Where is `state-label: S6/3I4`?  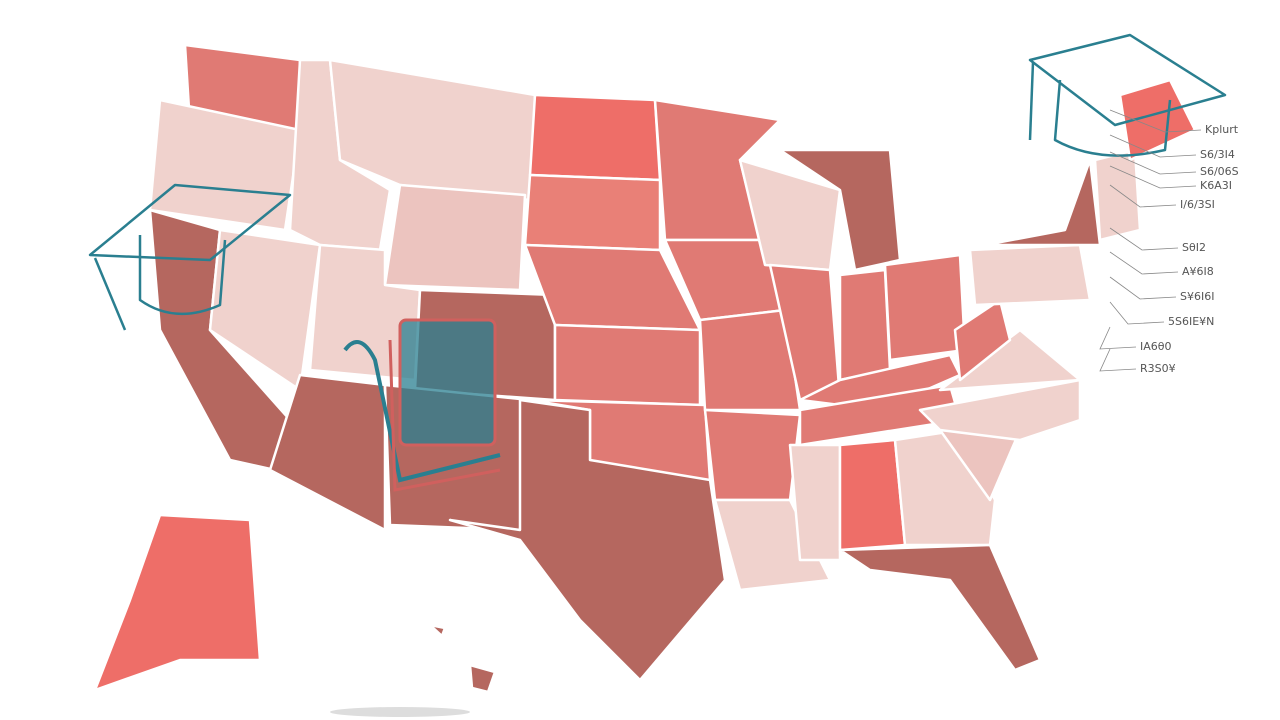 state-label: S6/3I4 is located at coordinates (1217, 154).